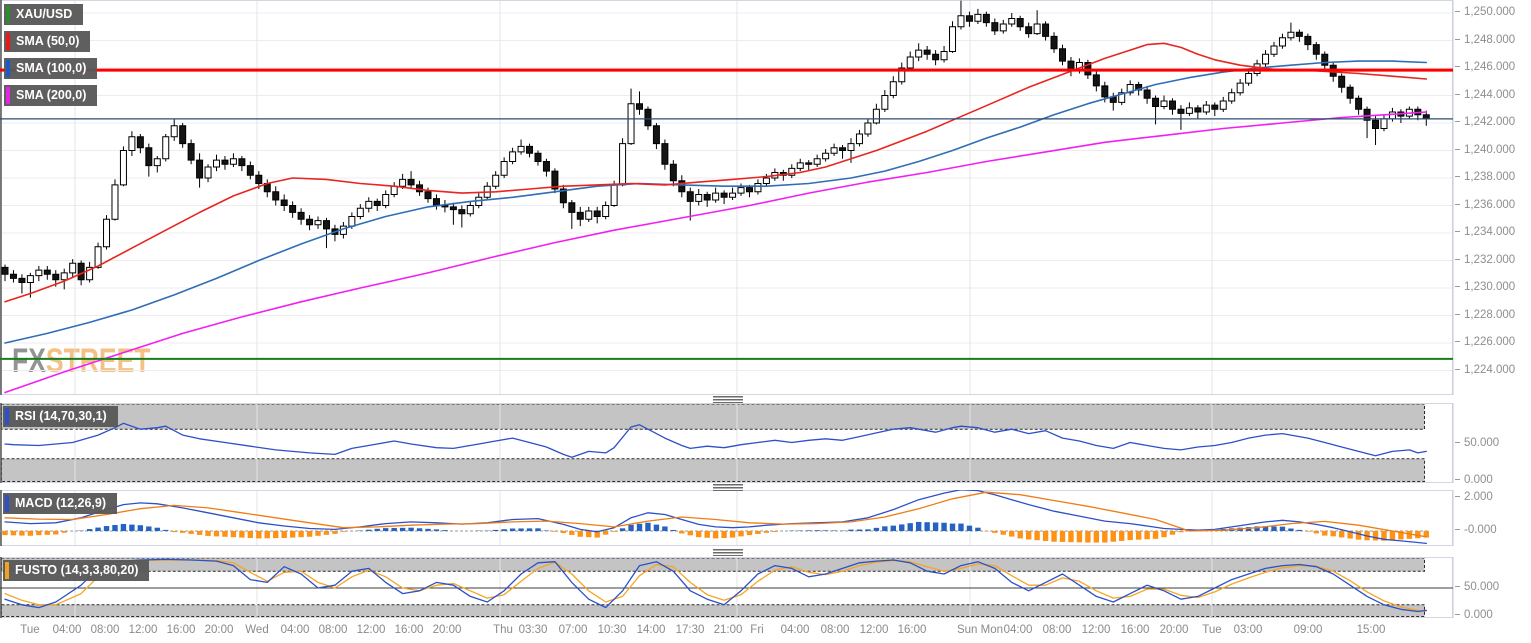 The width and height of the screenshot is (1531, 643). What do you see at coordinates (8, 68) in the screenshot?
I see `sma100-color-swatch` at bounding box center [8, 68].